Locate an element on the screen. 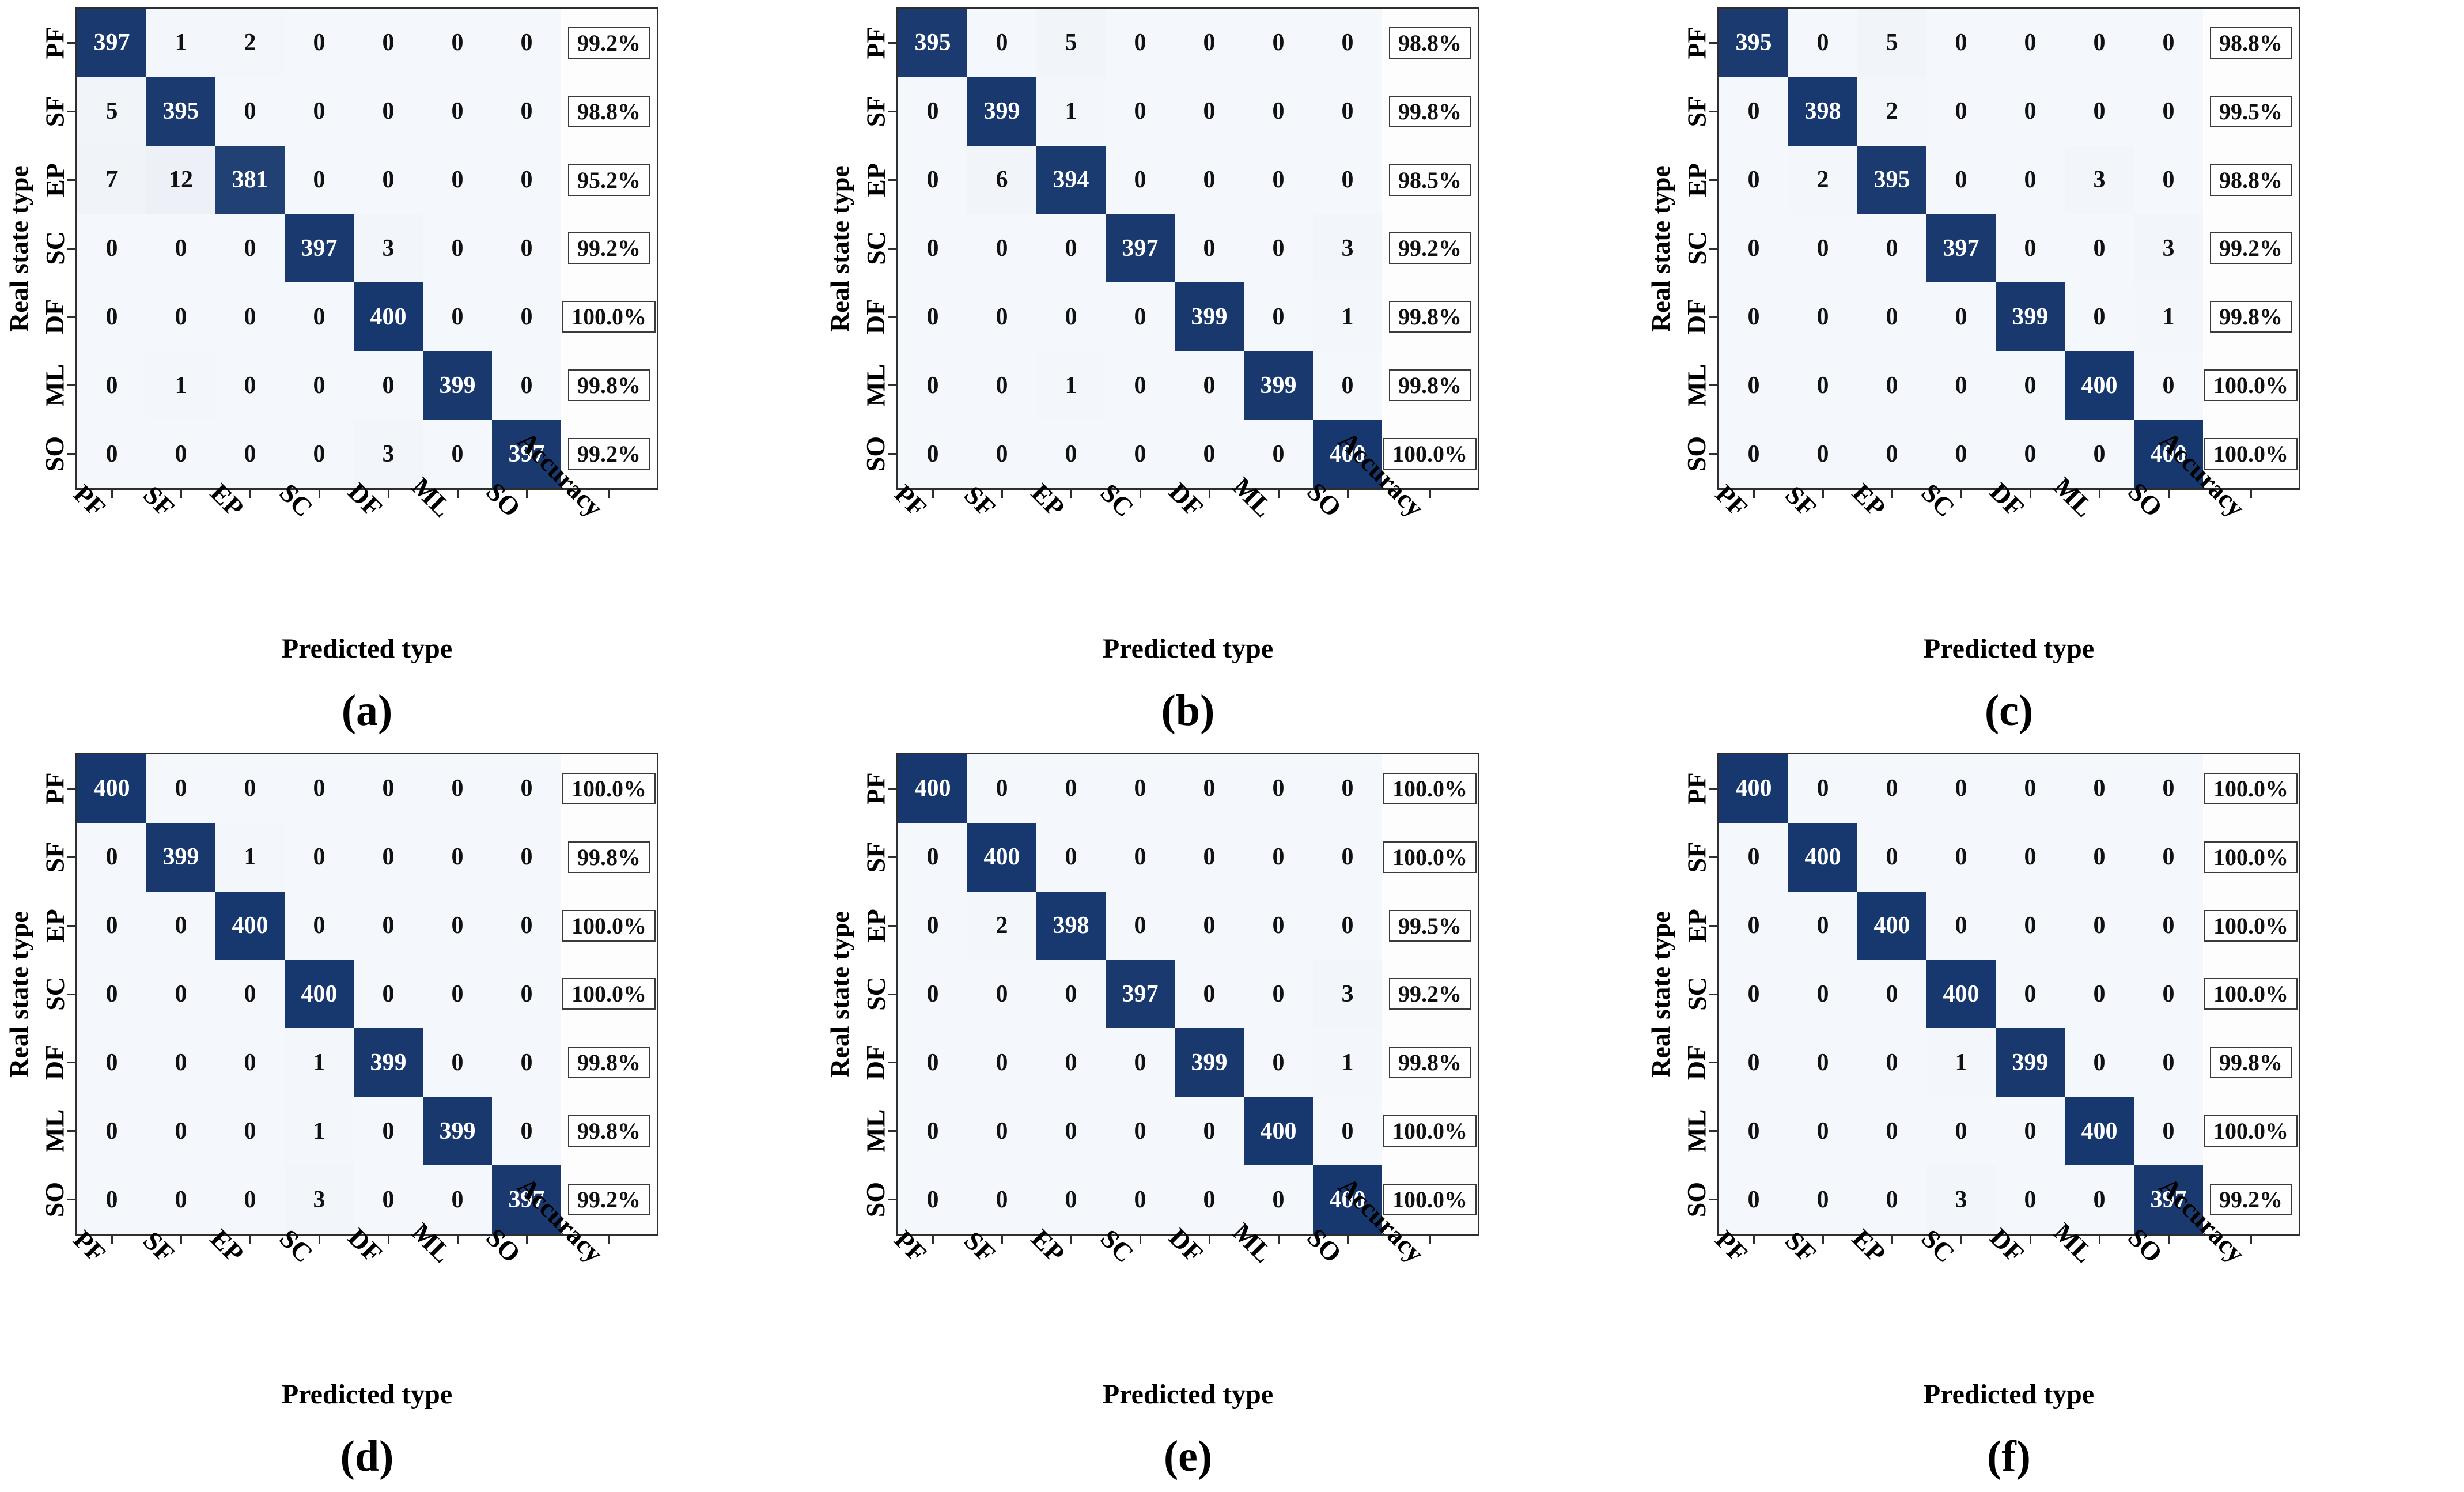 The image size is (2464, 1492). accuracy-column: 99.2% 98.8% 95.2% 99.2% 100.0% 99.8% 99.2% is located at coordinates (609, 248).